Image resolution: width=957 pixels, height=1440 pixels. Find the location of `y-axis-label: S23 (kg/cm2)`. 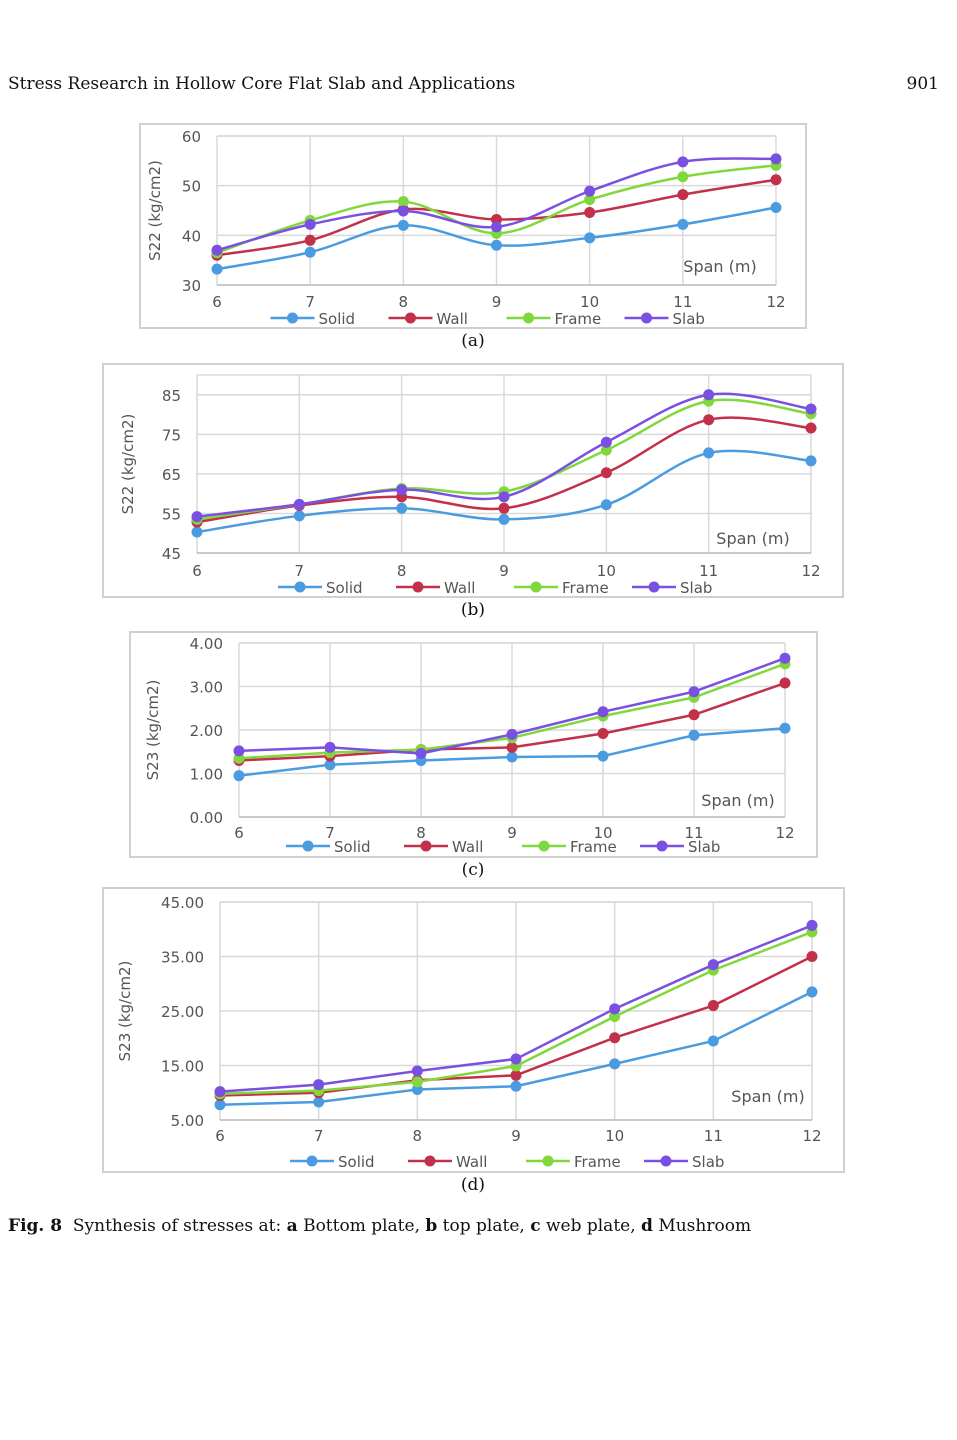

y-axis-label: S23 (kg/cm2) is located at coordinates (125, 1011).